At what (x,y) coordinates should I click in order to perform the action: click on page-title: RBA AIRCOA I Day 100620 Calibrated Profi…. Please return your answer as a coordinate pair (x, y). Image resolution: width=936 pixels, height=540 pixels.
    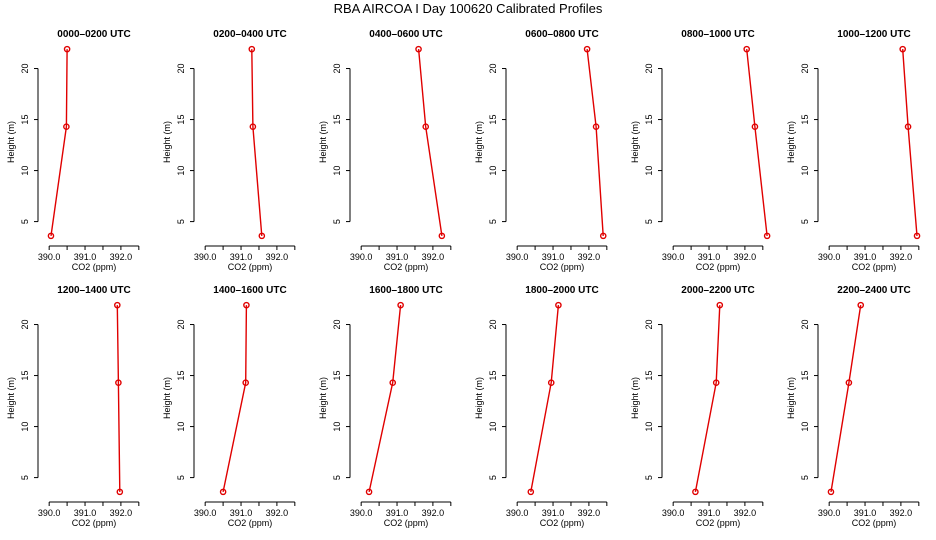
    Looking at the image, I should click on (468, 8).